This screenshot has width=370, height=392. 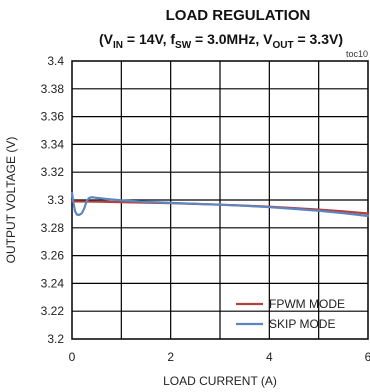 I want to click on x-tick-label: 2, so click(x=170, y=357).